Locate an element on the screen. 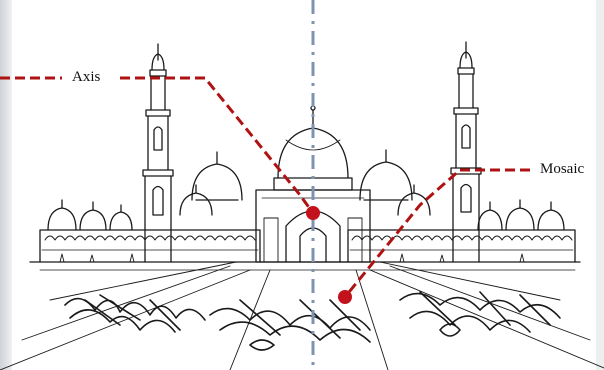 This screenshot has height=370, width=604. mosaic-leader is located at coordinates (436, 233).